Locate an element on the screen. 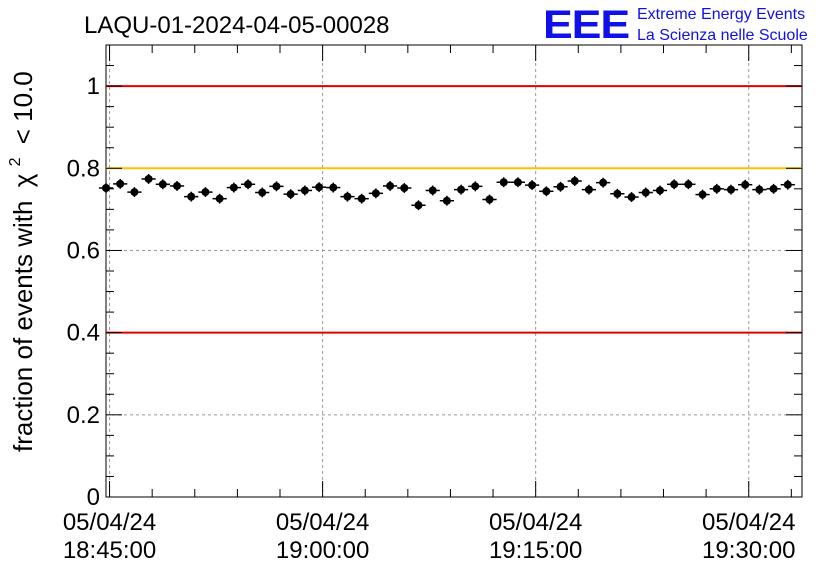 This screenshot has width=836, height=572. x-tick-label-time: 19:30:00 is located at coordinates (748, 550).